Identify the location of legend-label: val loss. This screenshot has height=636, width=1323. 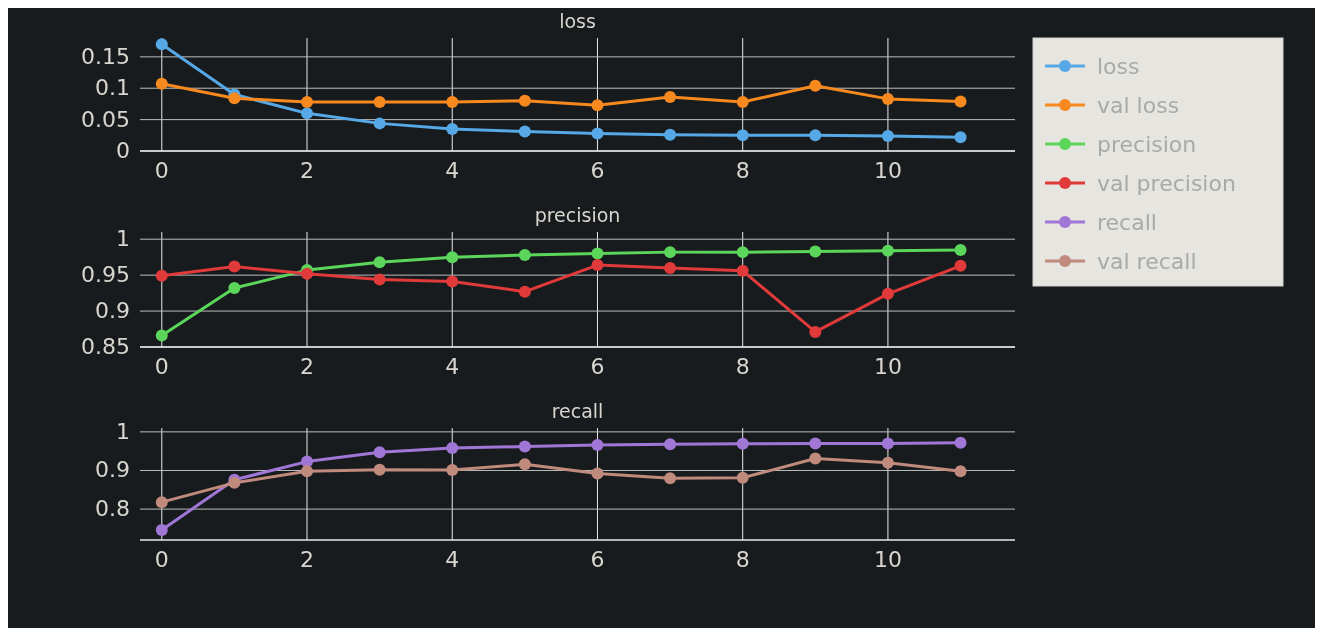
(1138, 105).